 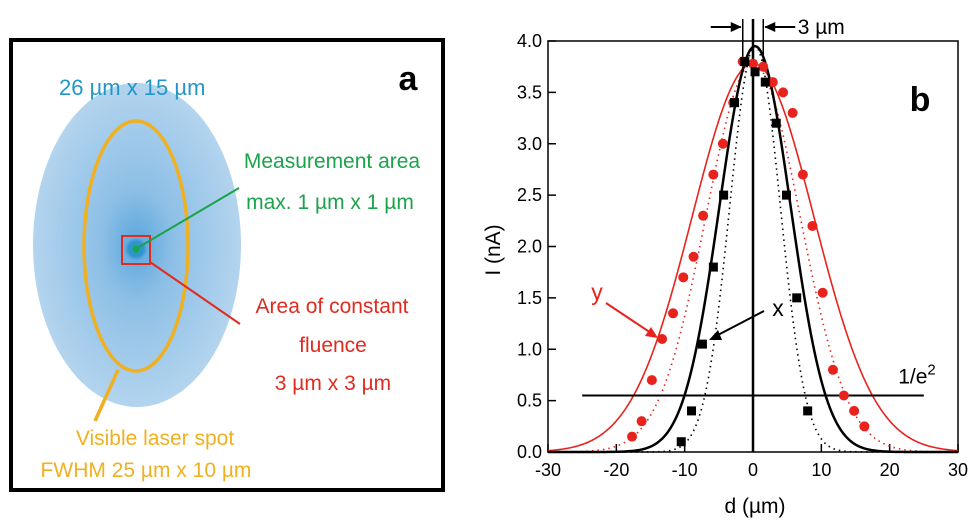 What do you see at coordinates (529, 195) in the screenshot?
I see `y-tick-label: 2.5` at bounding box center [529, 195].